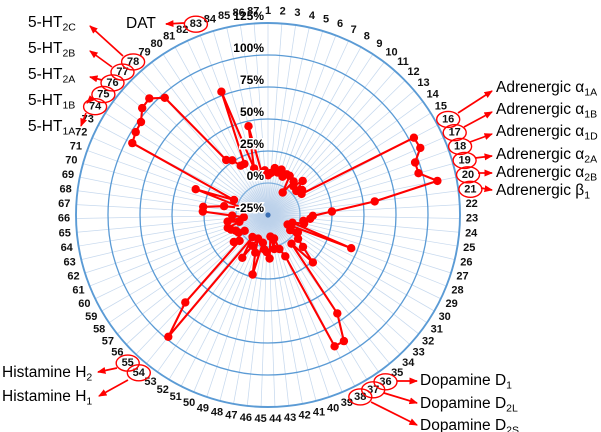 The width and height of the screenshot is (601, 432). Describe the element at coordinates (441, 107) in the screenshot. I see `category-label-15: 15` at that location.